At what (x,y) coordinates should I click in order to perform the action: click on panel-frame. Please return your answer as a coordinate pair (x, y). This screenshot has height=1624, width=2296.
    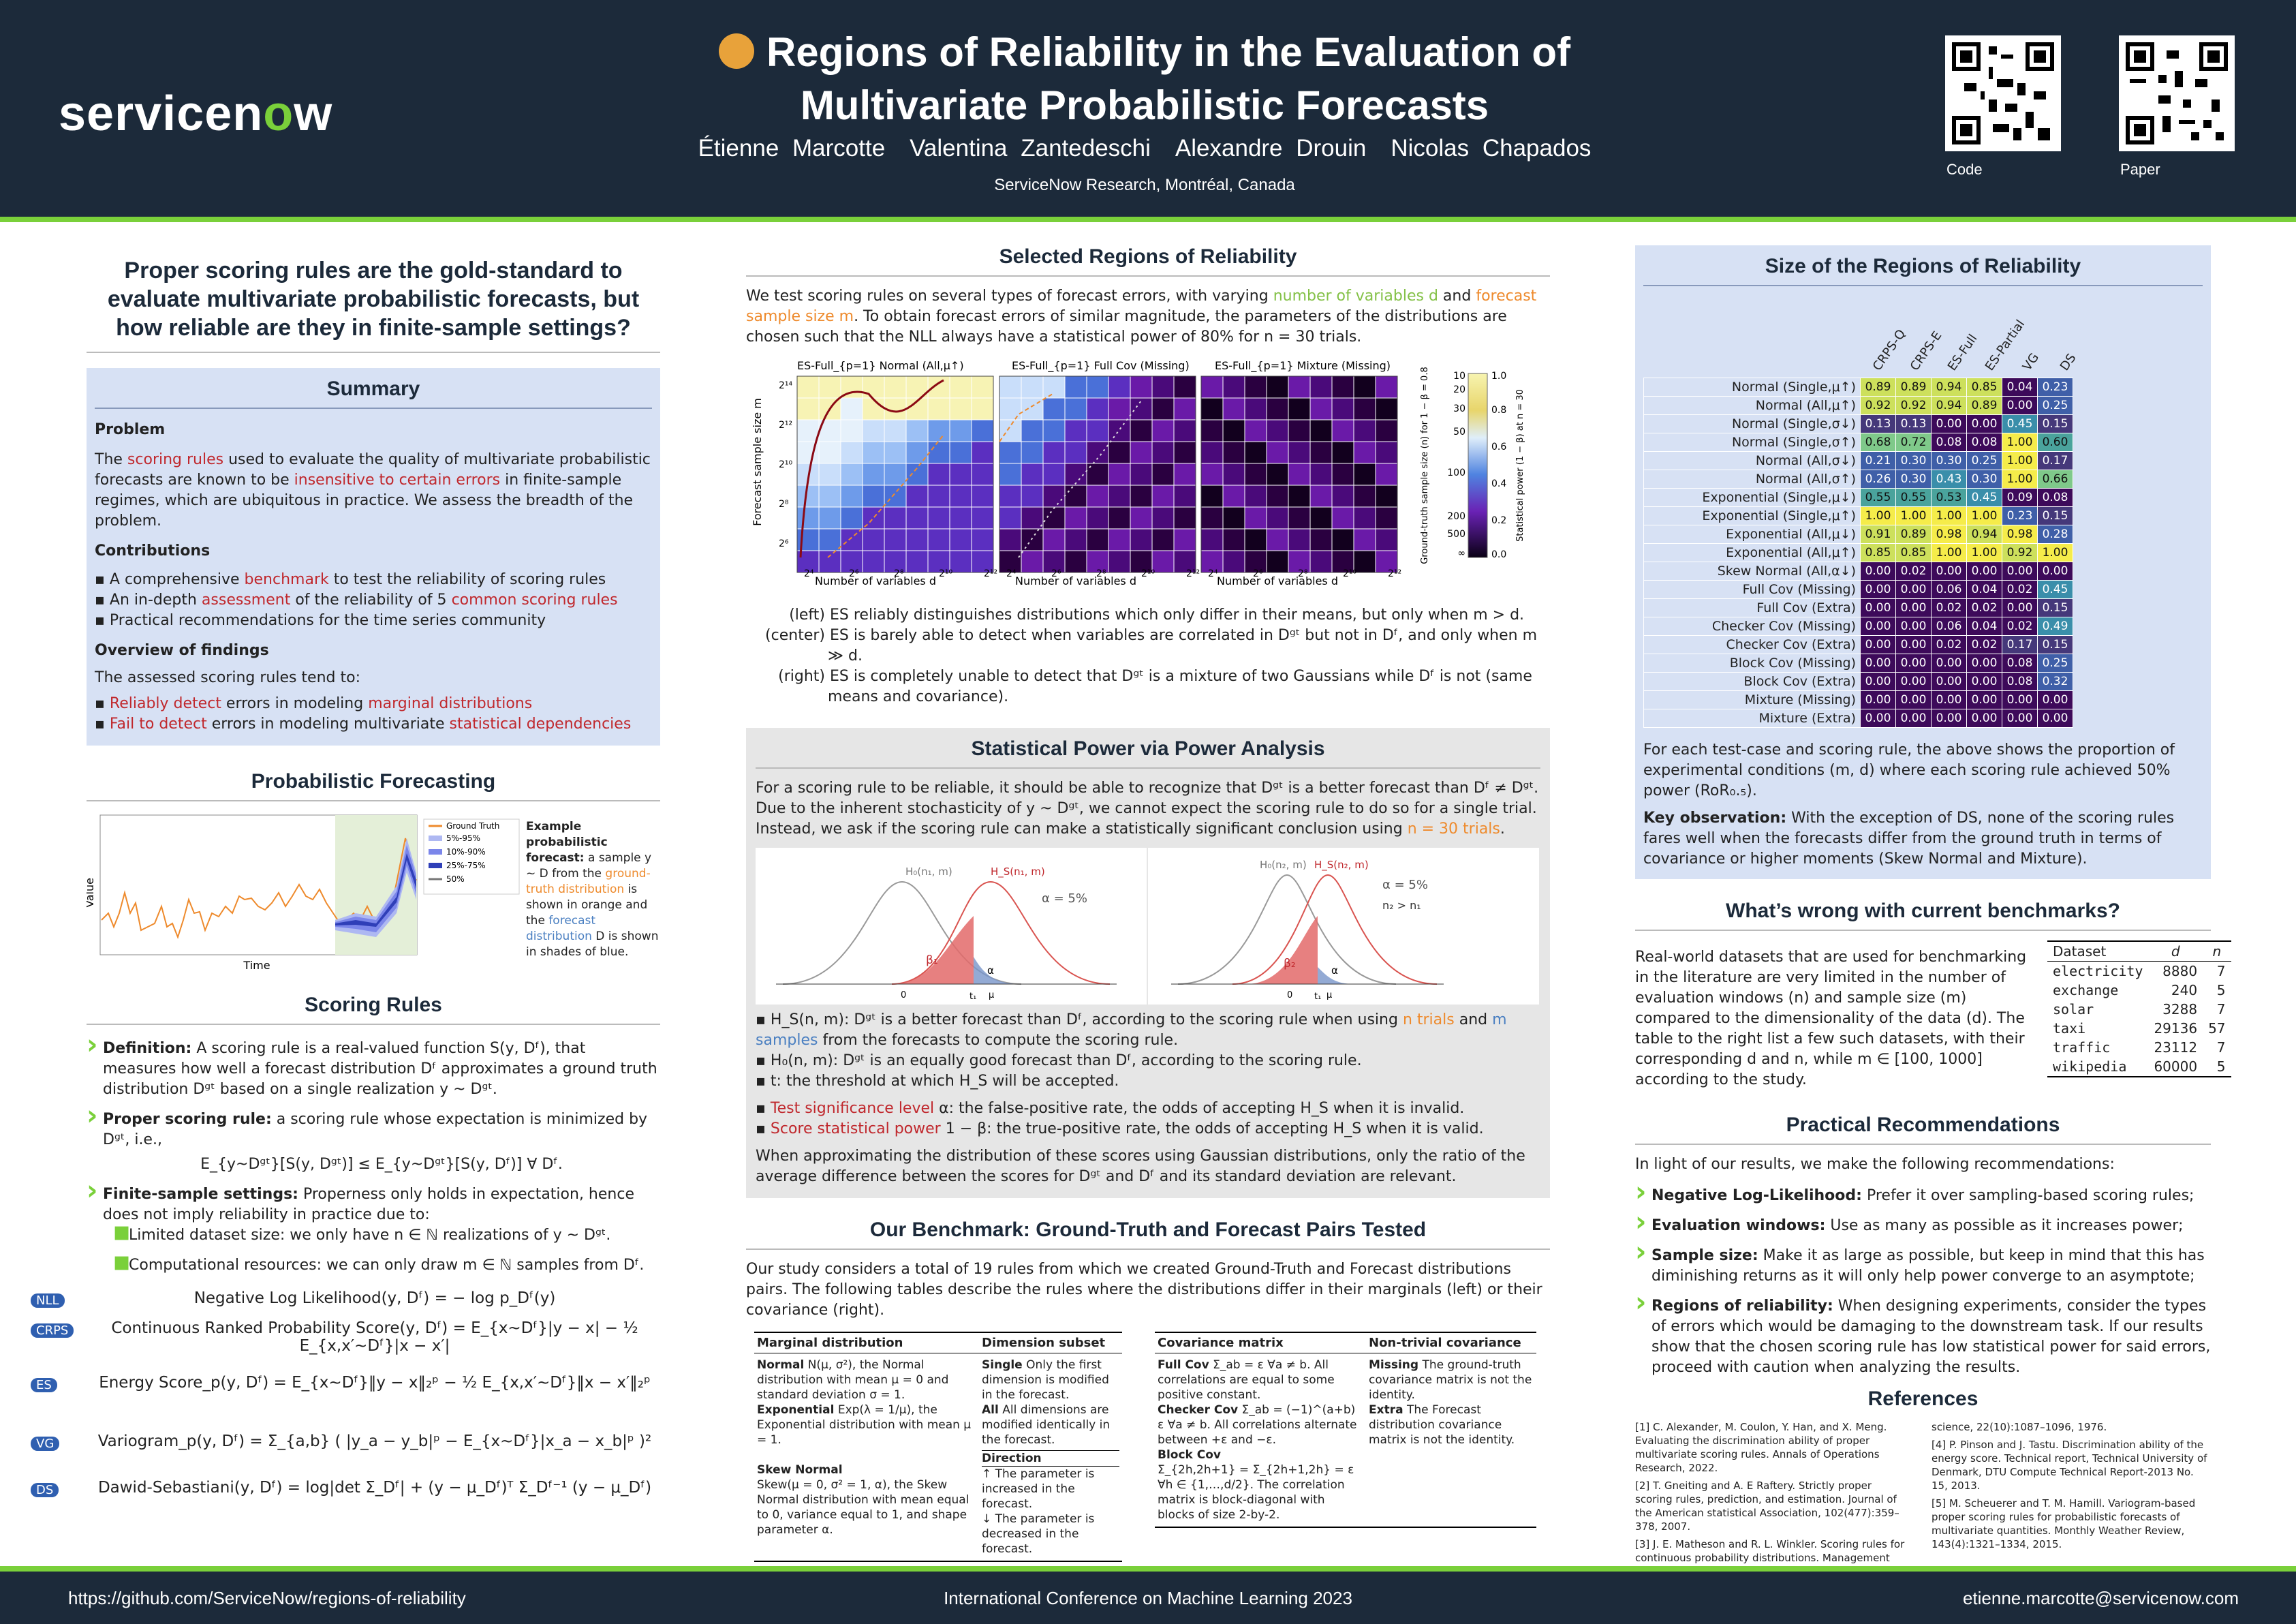
    Looking at the image, I should click on (895, 474).